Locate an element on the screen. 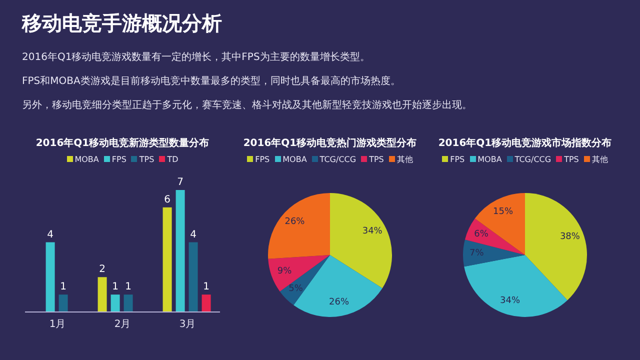 The height and width of the screenshot is (360, 640). data-label: 15% is located at coordinates (503, 211).